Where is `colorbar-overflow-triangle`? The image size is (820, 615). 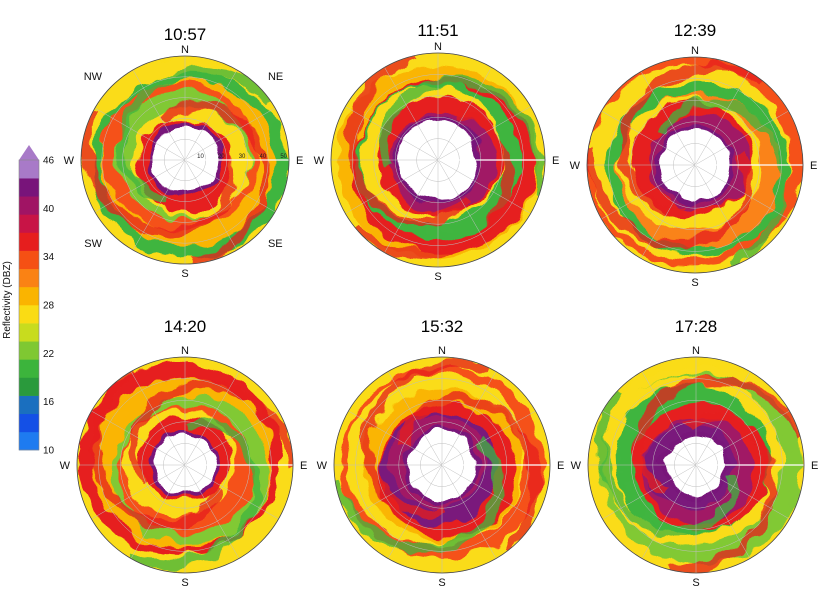 colorbar-overflow-triangle is located at coordinates (29, 152).